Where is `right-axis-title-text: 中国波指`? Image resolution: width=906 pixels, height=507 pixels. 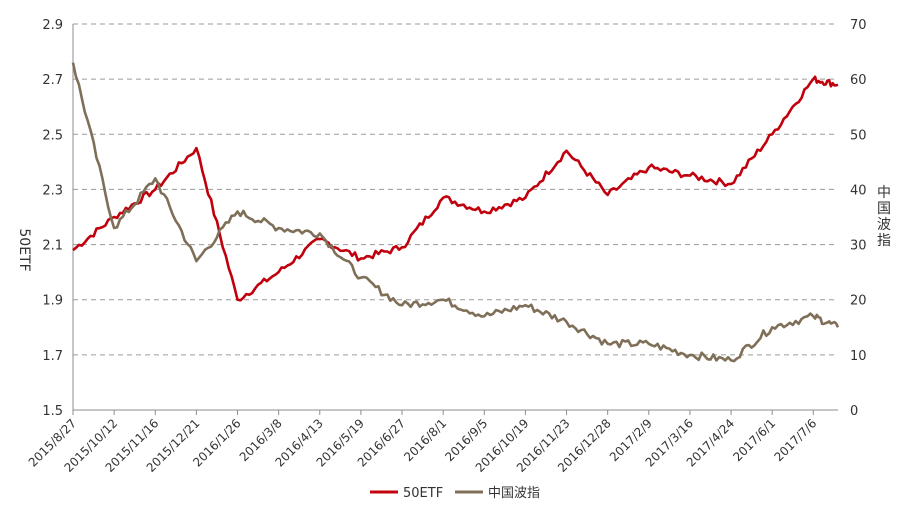
right-axis-title-text: 中国波指 is located at coordinates (884, 217).